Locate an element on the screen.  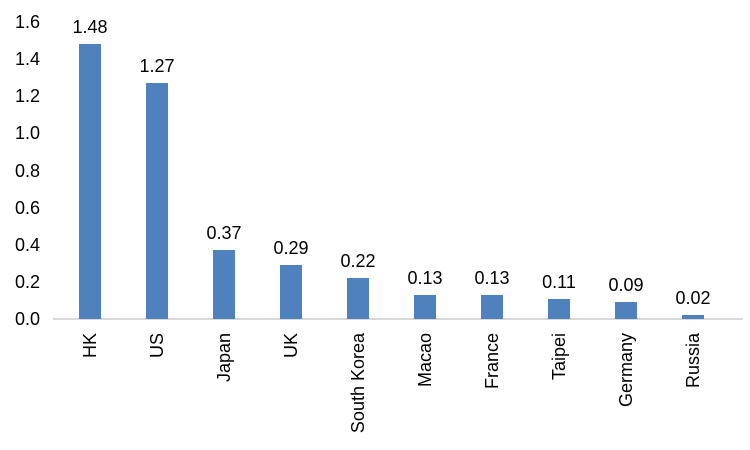
bar-value-label: 0.02 is located at coordinates (693, 298).